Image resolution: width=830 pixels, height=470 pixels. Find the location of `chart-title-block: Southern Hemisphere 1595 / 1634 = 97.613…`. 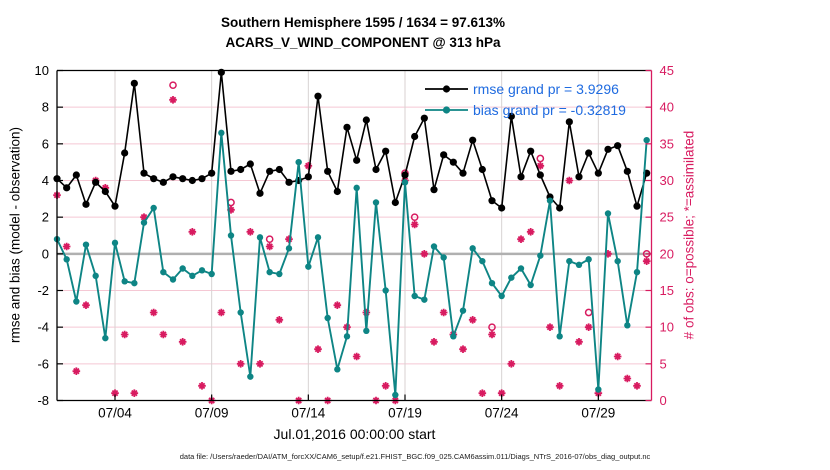

chart-title-block: Southern Hemisphere 1595 / 1634 = 97.613… is located at coordinates (363, 33).